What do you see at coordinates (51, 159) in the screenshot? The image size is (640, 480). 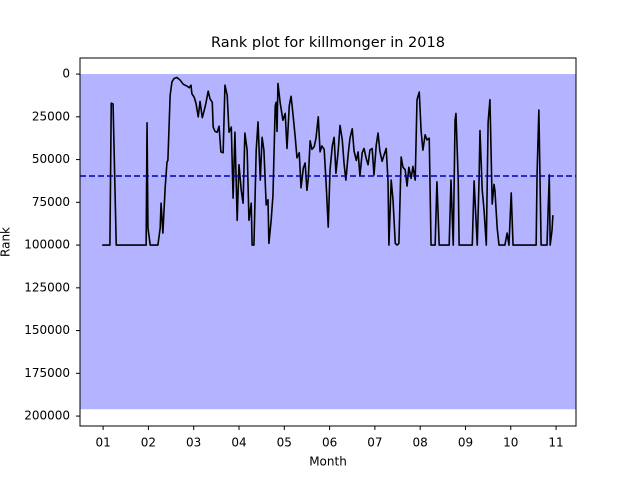 I see `y-tick-label: 50000` at bounding box center [51, 159].